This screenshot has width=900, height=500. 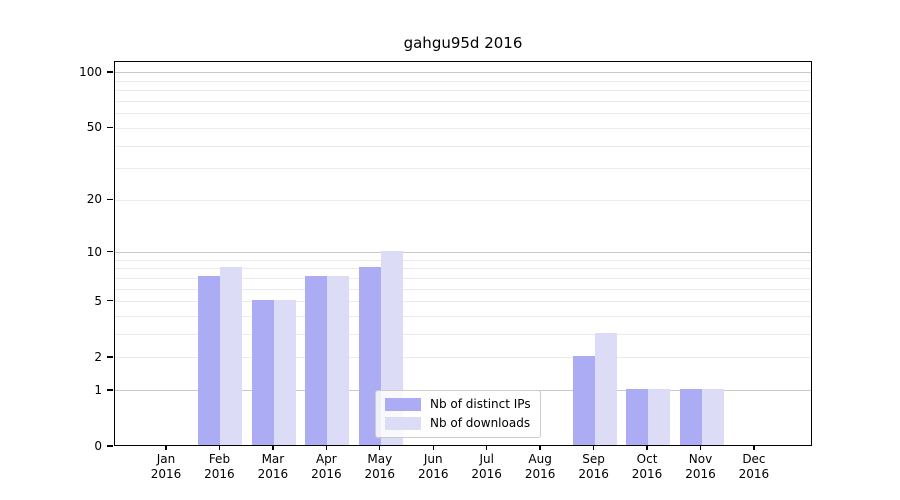 I want to click on legend-label: Nb of downloads, so click(x=480, y=423).